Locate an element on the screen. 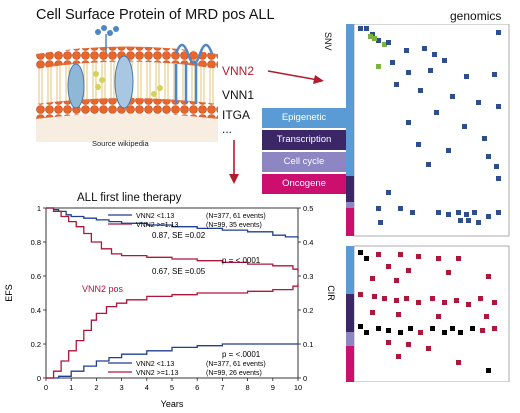  snv-label: SNV is located at coordinates (328, 41).